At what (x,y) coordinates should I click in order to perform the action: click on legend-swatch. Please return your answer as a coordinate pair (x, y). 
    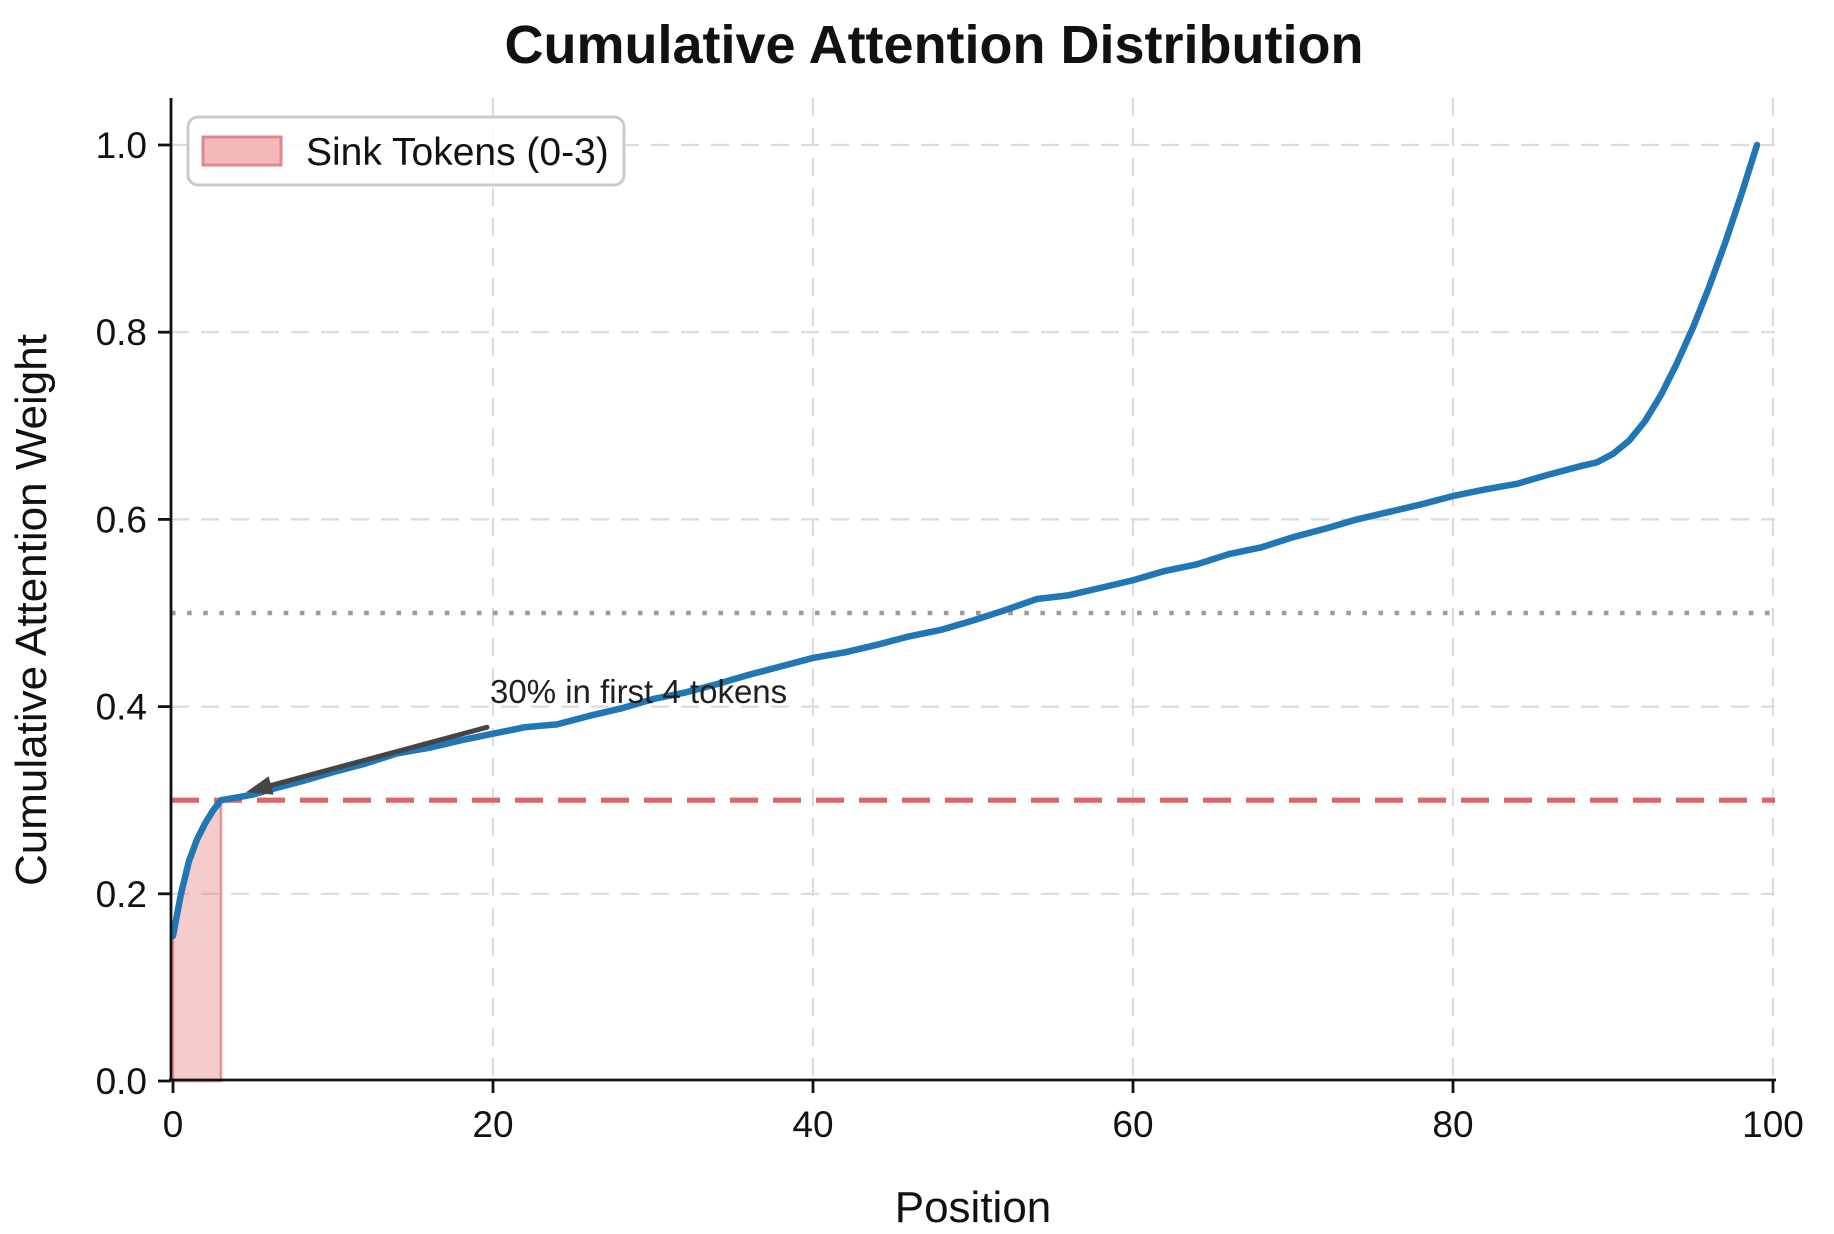
    Looking at the image, I should click on (242, 151).